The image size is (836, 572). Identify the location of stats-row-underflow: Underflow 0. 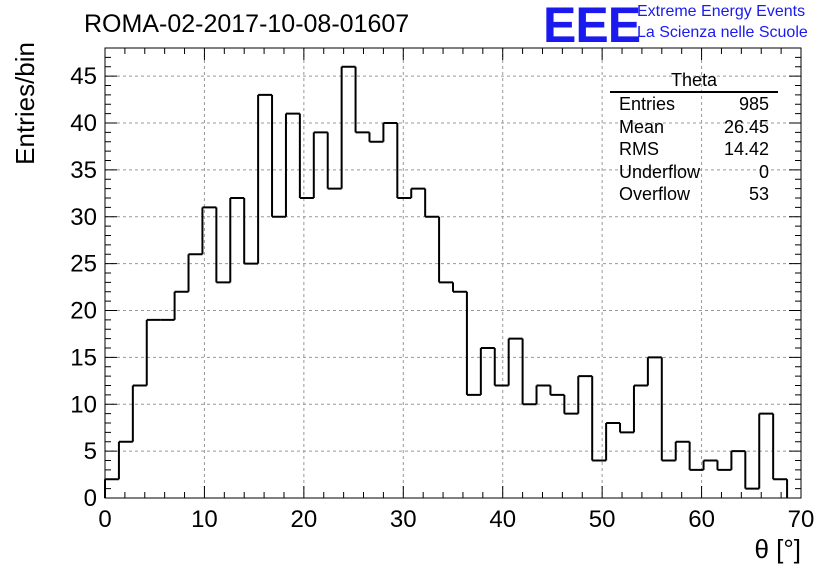
(694, 172).